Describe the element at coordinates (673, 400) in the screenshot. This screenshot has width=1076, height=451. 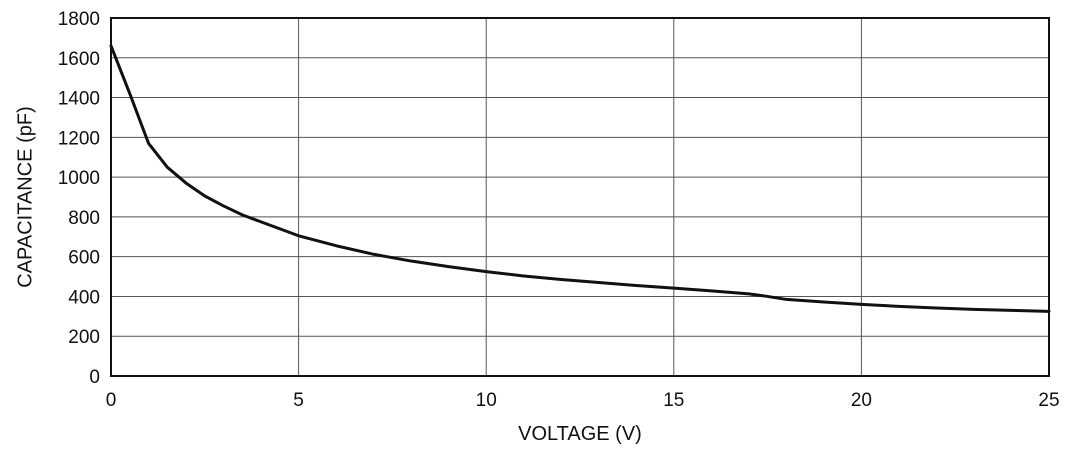
I see `x-tick-label: 15` at that location.